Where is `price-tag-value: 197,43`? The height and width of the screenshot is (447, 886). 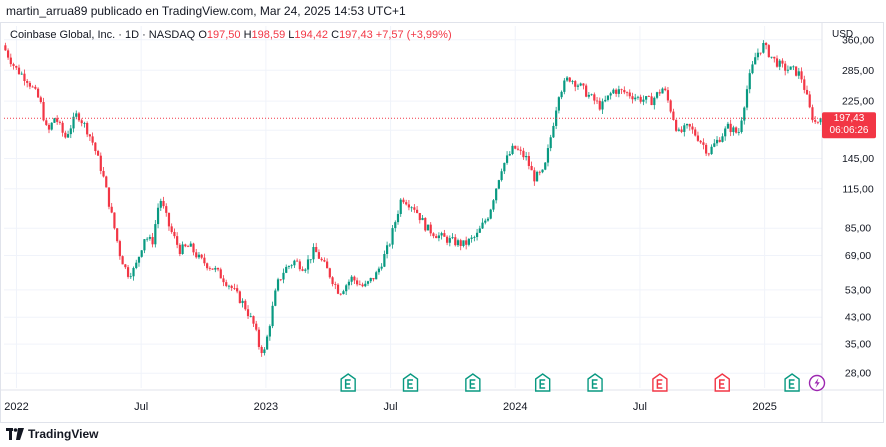 price-tag-value: 197,43 is located at coordinates (849, 118).